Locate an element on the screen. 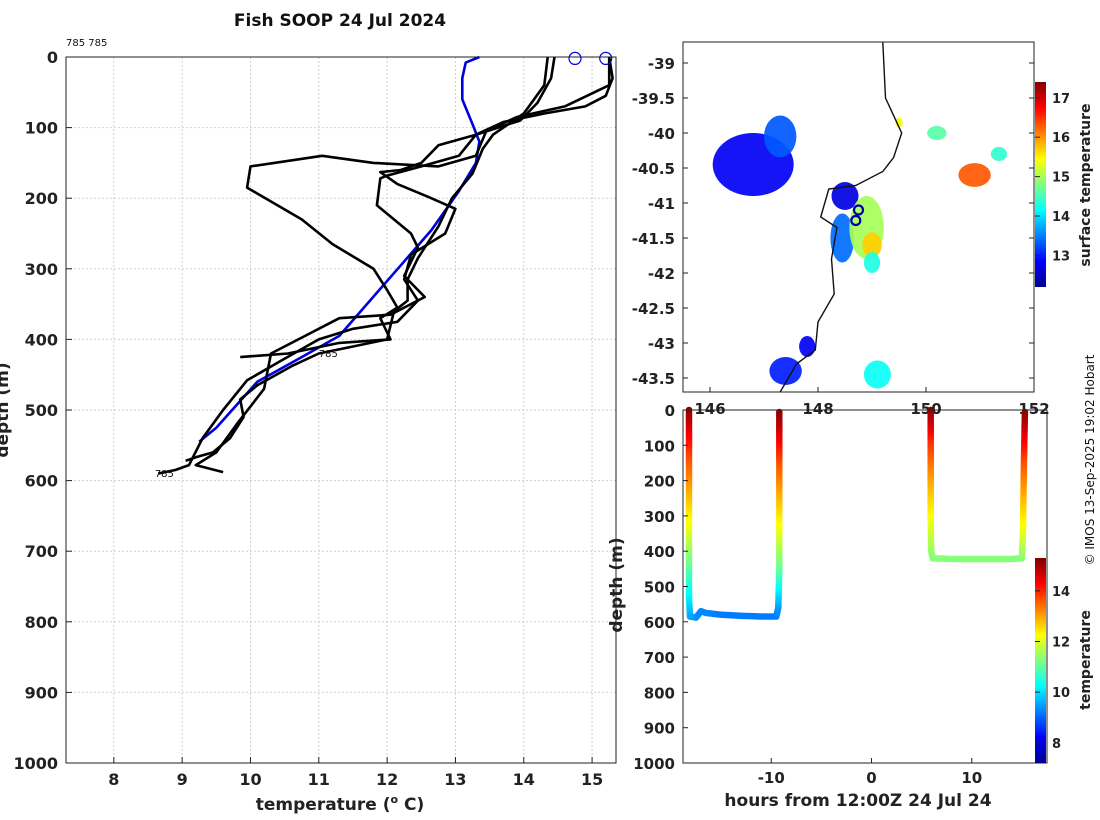 The width and height of the screenshot is (1100, 820). credit-text: © IMOS 13-Sep-2025 19:02 Hobart is located at coordinates (1090, 459).